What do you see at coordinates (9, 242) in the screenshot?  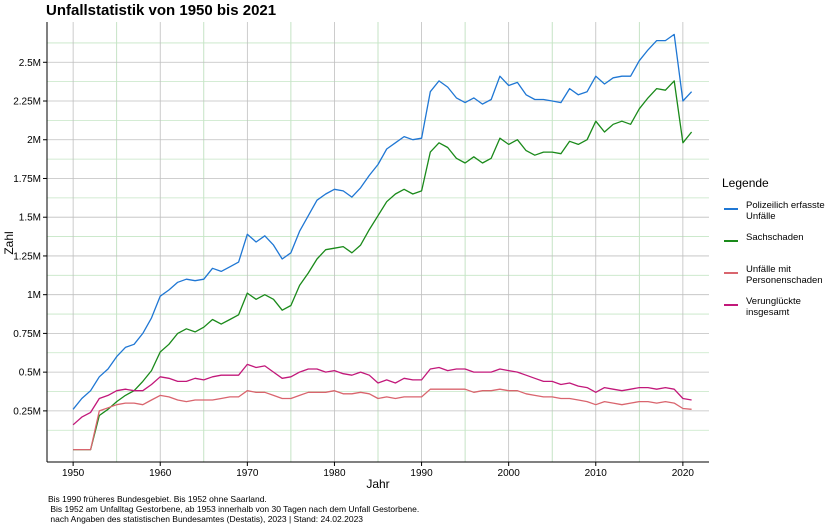 I see `y-axis-label: Zahl` at bounding box center [9, 242].